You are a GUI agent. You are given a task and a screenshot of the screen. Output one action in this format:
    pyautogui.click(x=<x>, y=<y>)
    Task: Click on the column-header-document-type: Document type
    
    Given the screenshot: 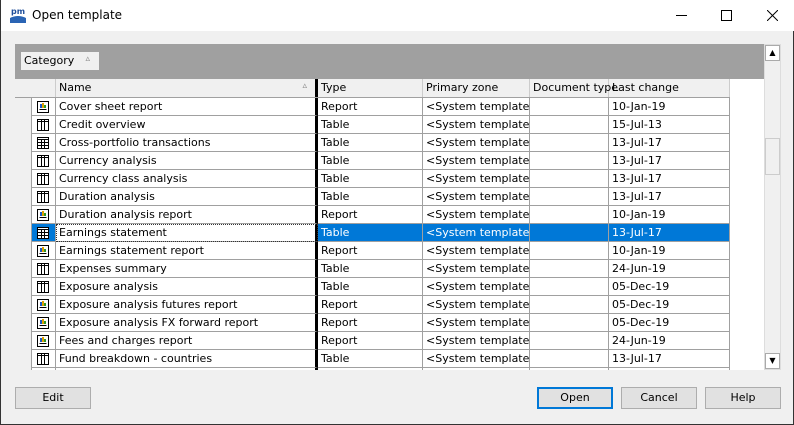 What is the action you would take?
    pyautogui.click(x=574, y=88)
    